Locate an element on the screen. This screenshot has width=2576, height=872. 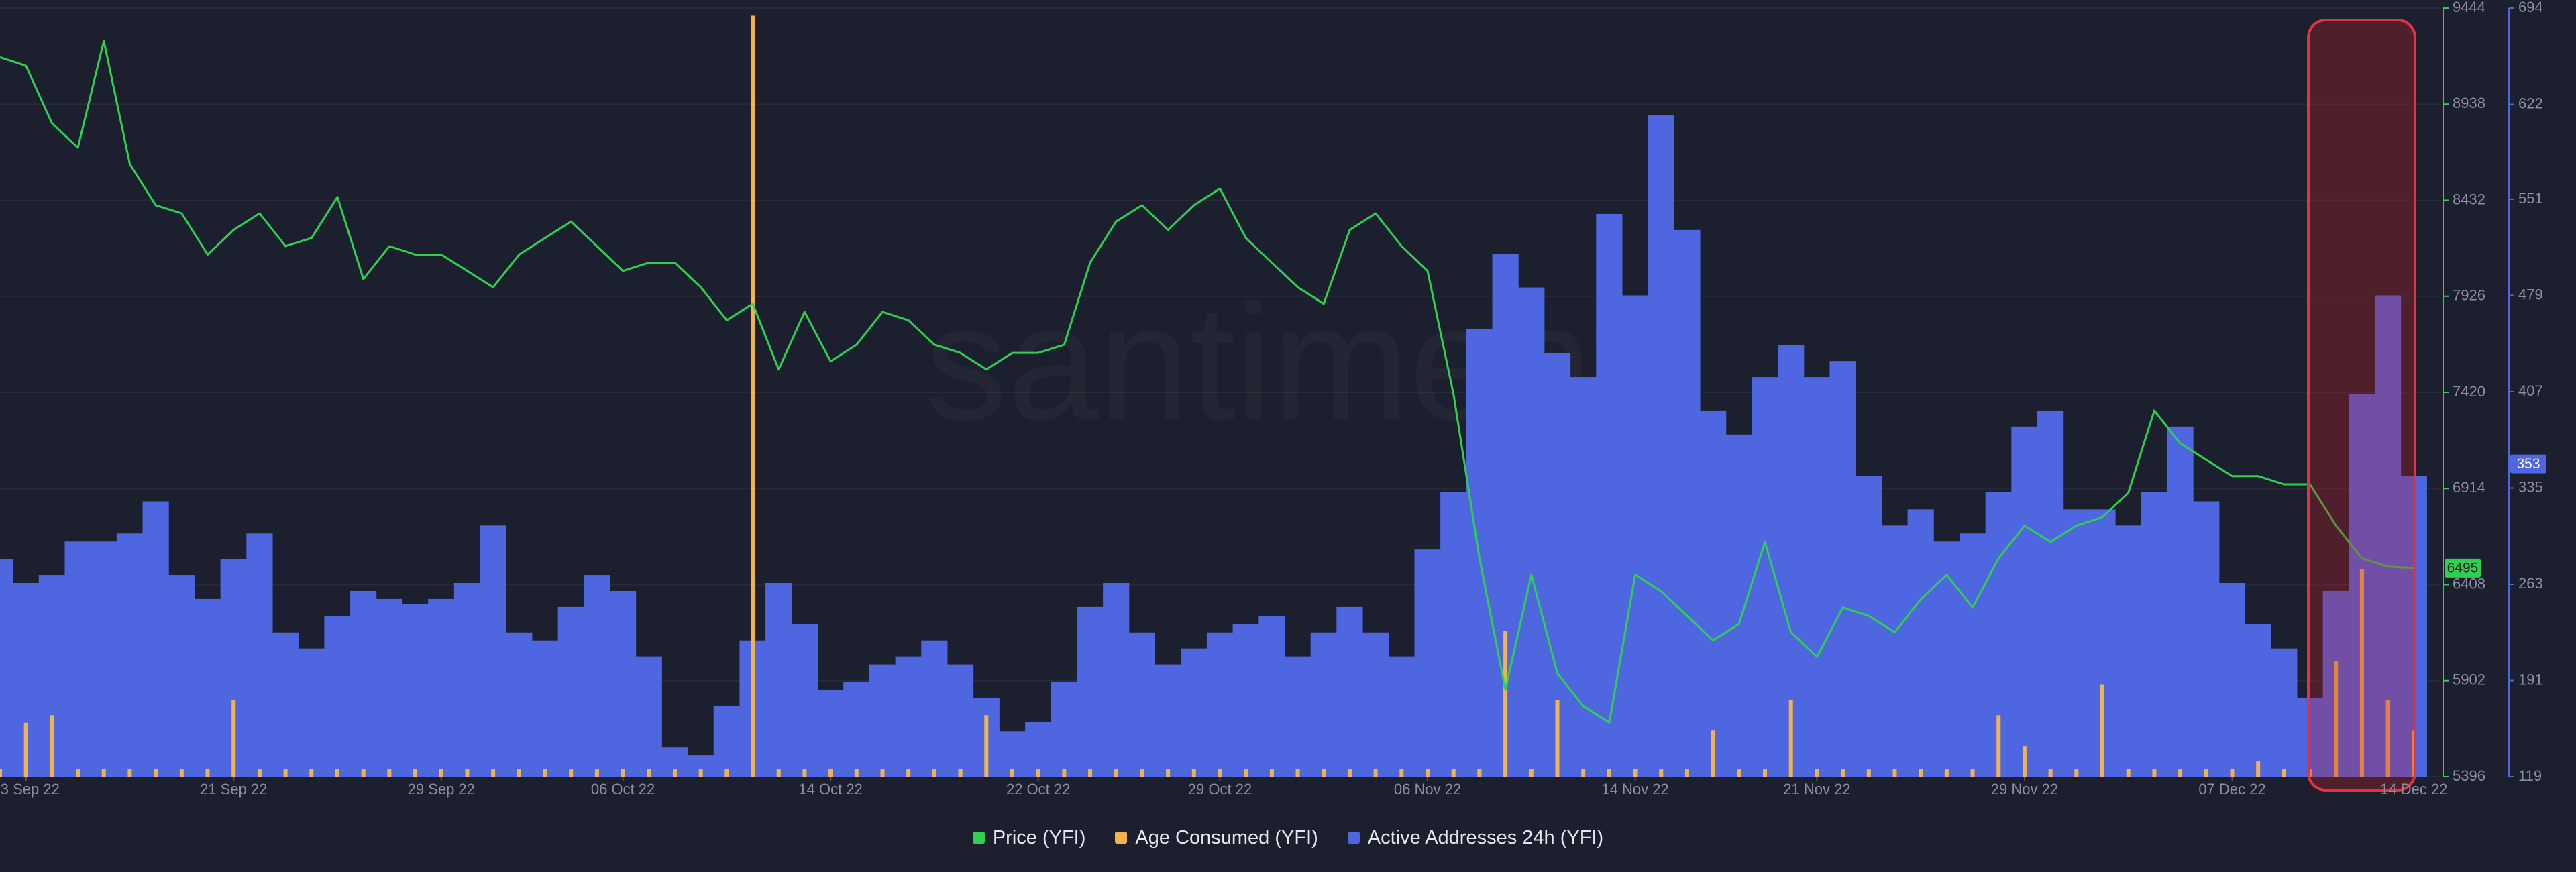
highlight-box is located at coordinates (2361, 405).